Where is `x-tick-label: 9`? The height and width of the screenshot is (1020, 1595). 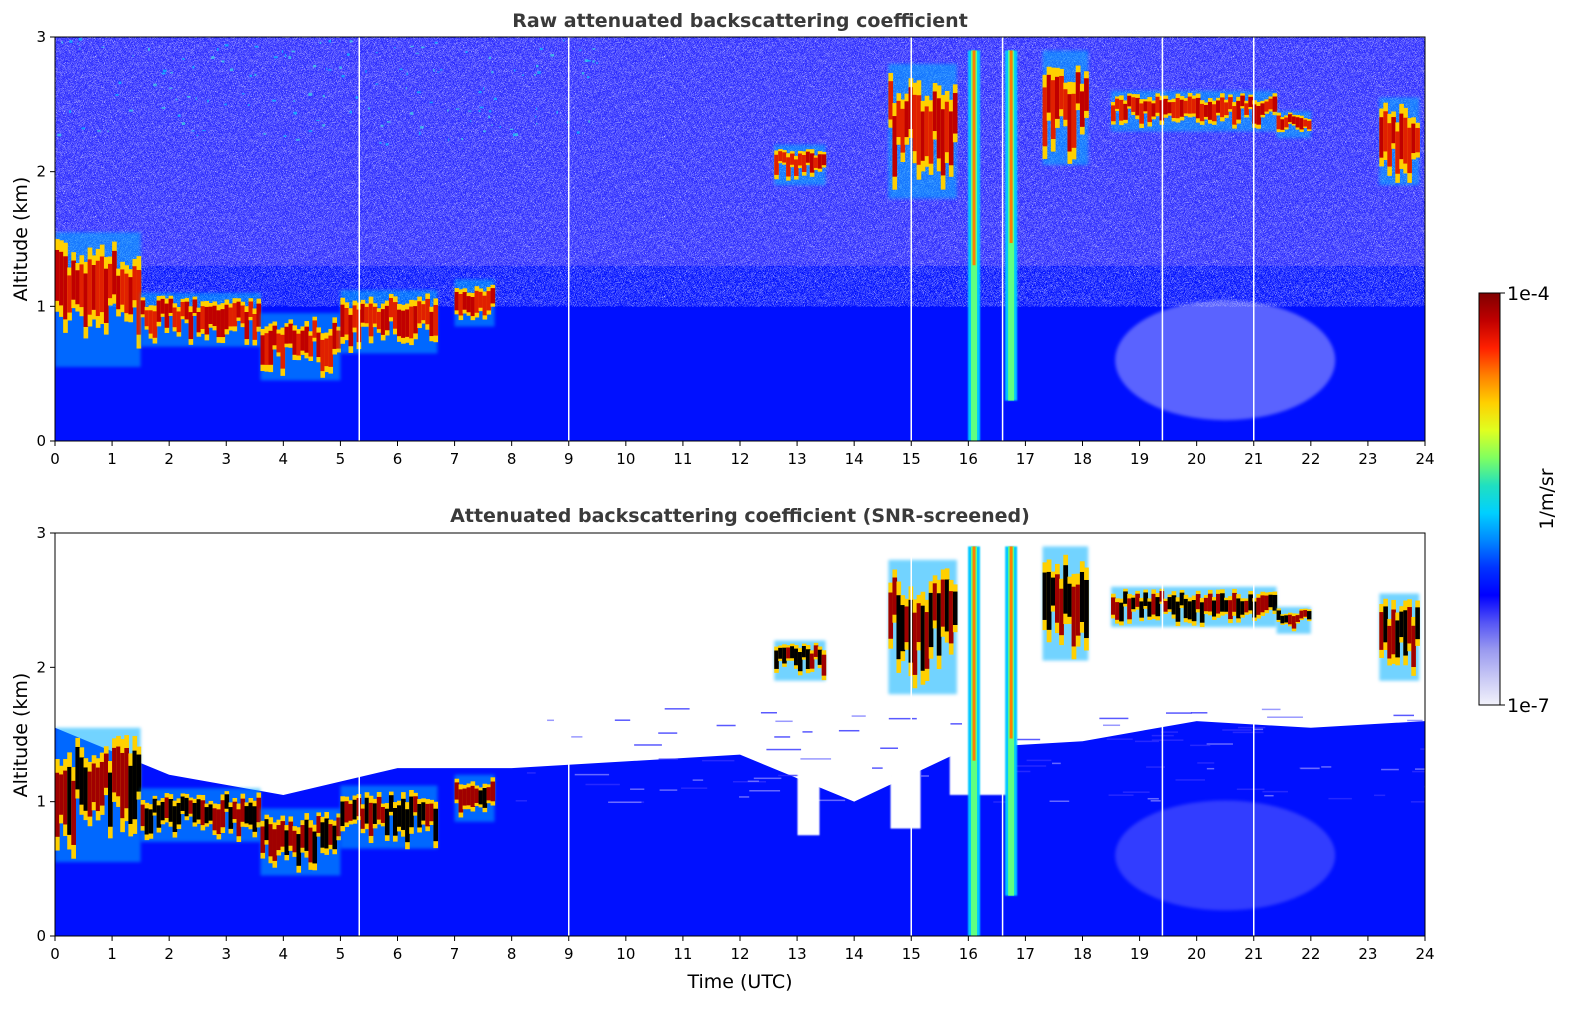 x-tick-label: 9 is located at coordinates (569, 459).